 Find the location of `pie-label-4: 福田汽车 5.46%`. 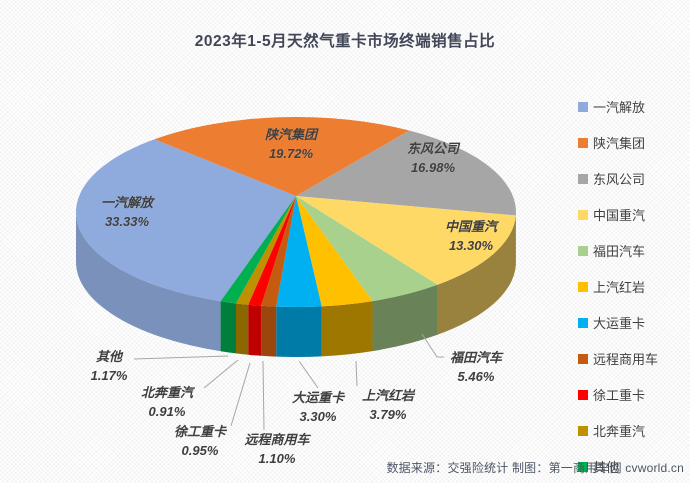

pie-label-4: 福田汽车 5.46% is located at coordinates (476, 367).